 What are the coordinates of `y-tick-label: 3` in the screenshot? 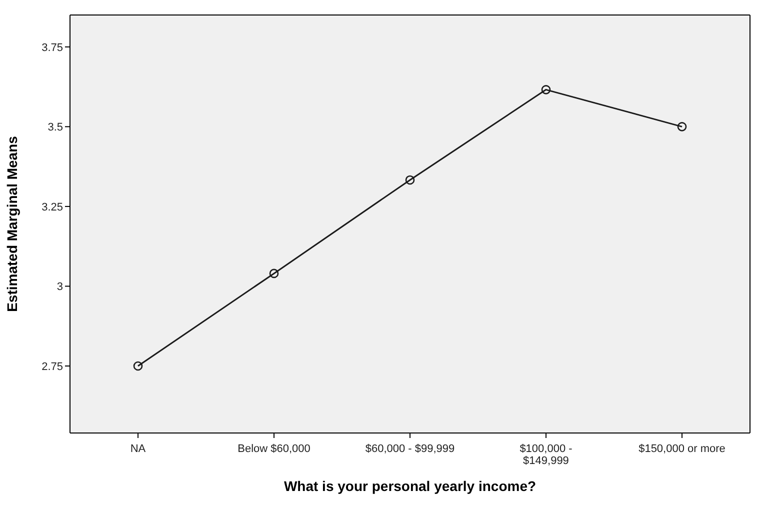 It's located at (59, 287).